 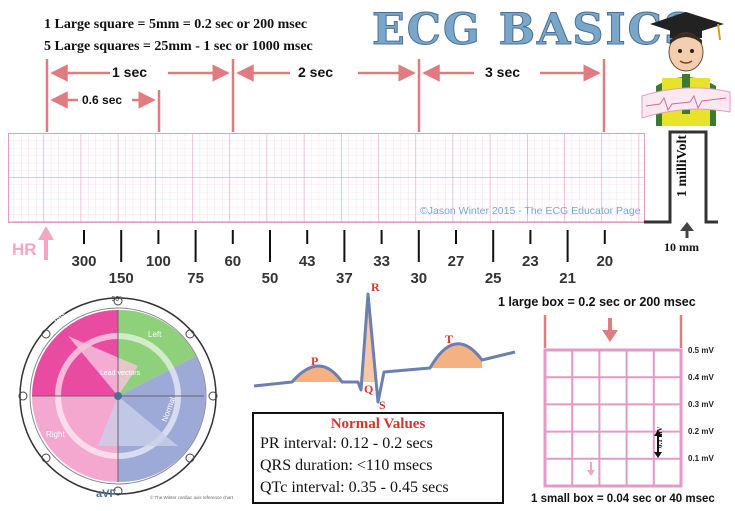 What do you see at coordinates (701, 431) in the screenshot?
I see `mv-label: 0.2 mV` at bounding box center [701, 431].